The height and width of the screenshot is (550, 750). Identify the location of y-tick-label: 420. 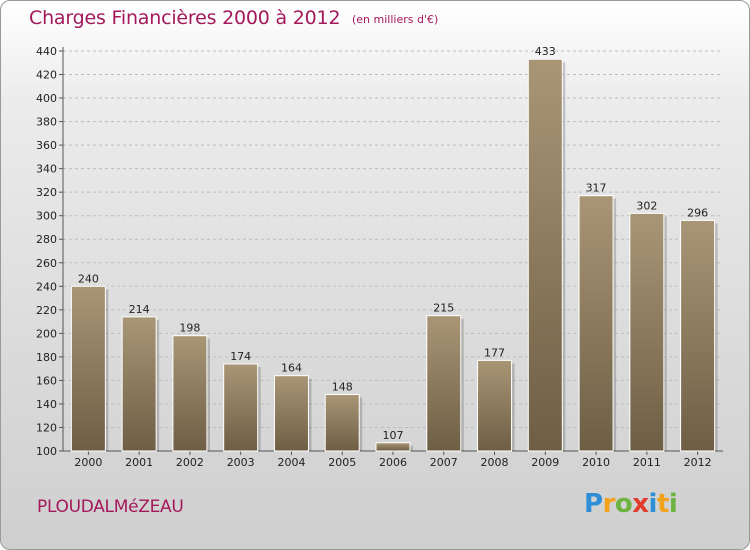
(46, 75).